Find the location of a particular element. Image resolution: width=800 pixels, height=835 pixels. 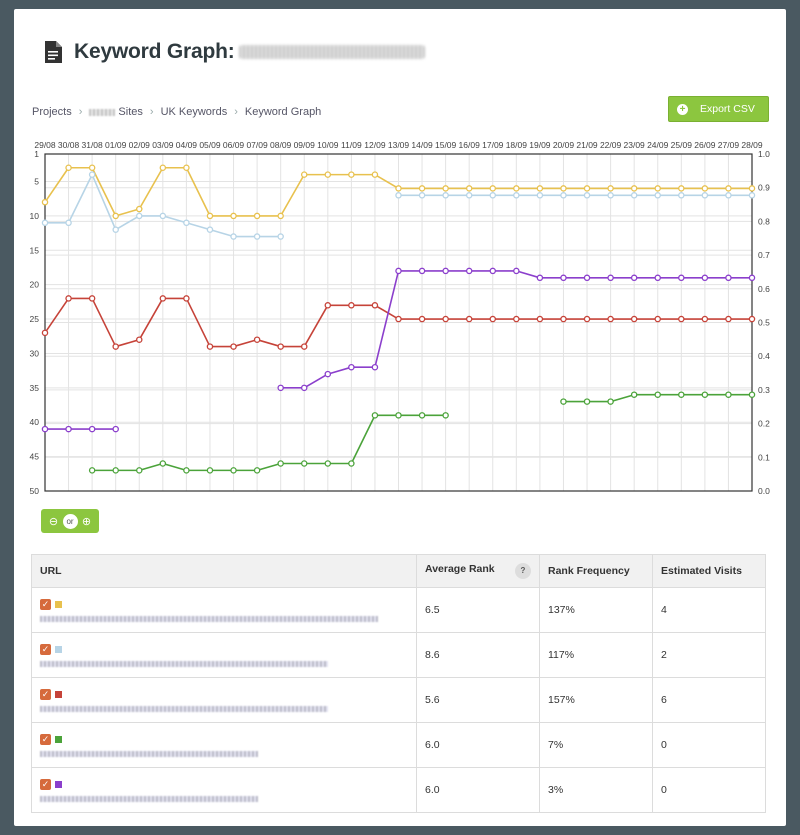

zoom-button: ⊖ or ⊕ is located at coordinates (70, 521).